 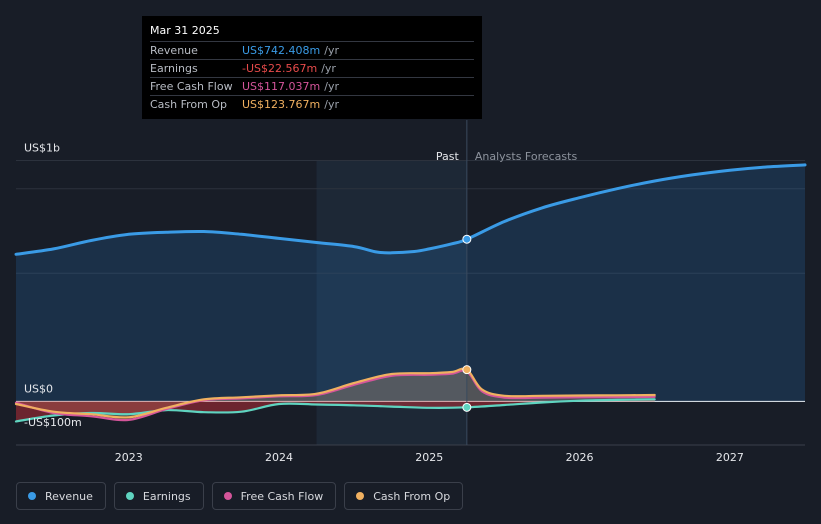 I want to click on tooltip-row: Revenue US$742.408m/yr, so click(x=312, y=50).